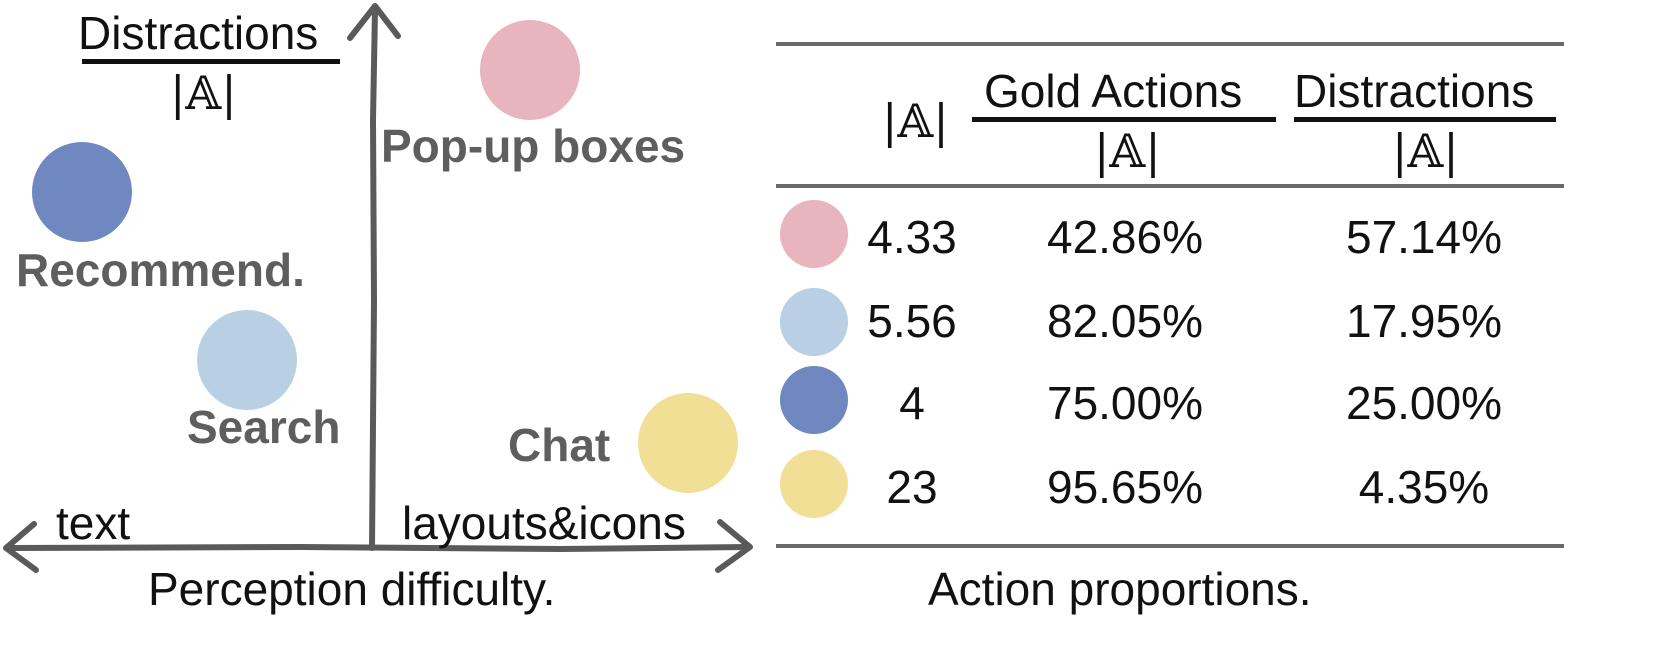  What do you see at coordinates (915, 121) in the screenshot?
I see `header-a-count: |𝔸|` at bounding box center [915, 121].